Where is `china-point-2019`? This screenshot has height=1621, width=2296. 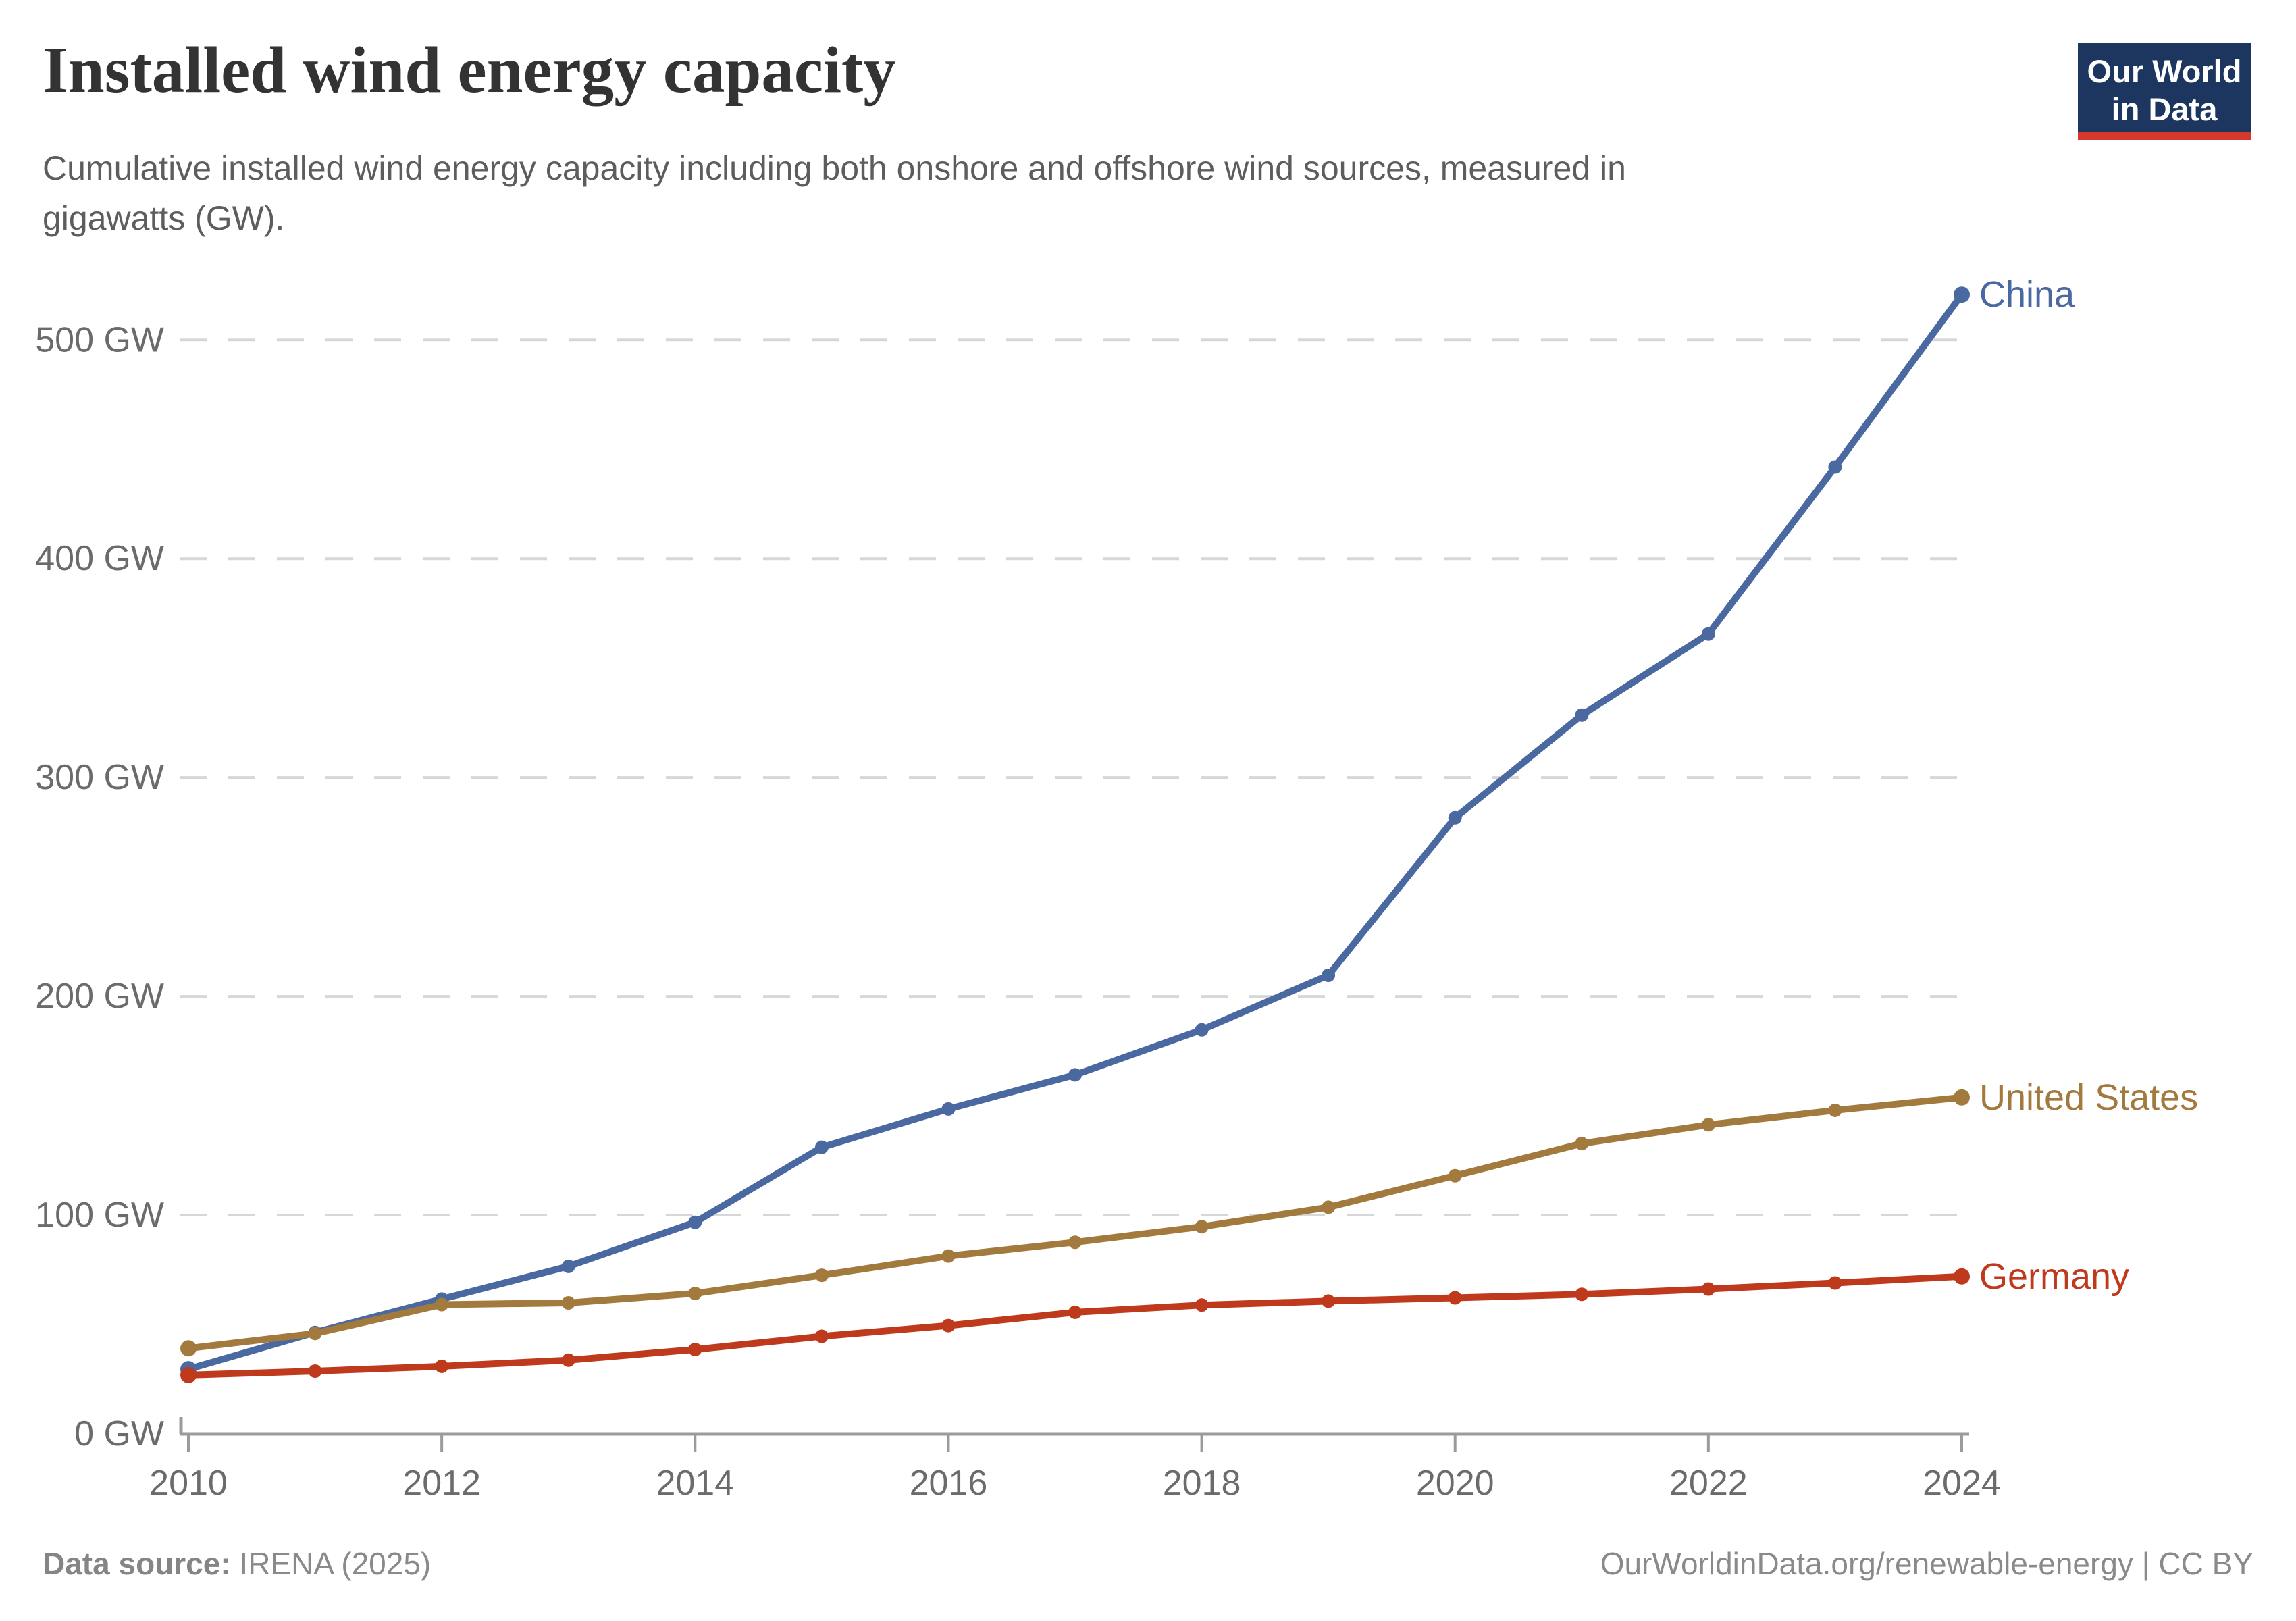
china-point-2019 is located at coordinates (1329, 975).